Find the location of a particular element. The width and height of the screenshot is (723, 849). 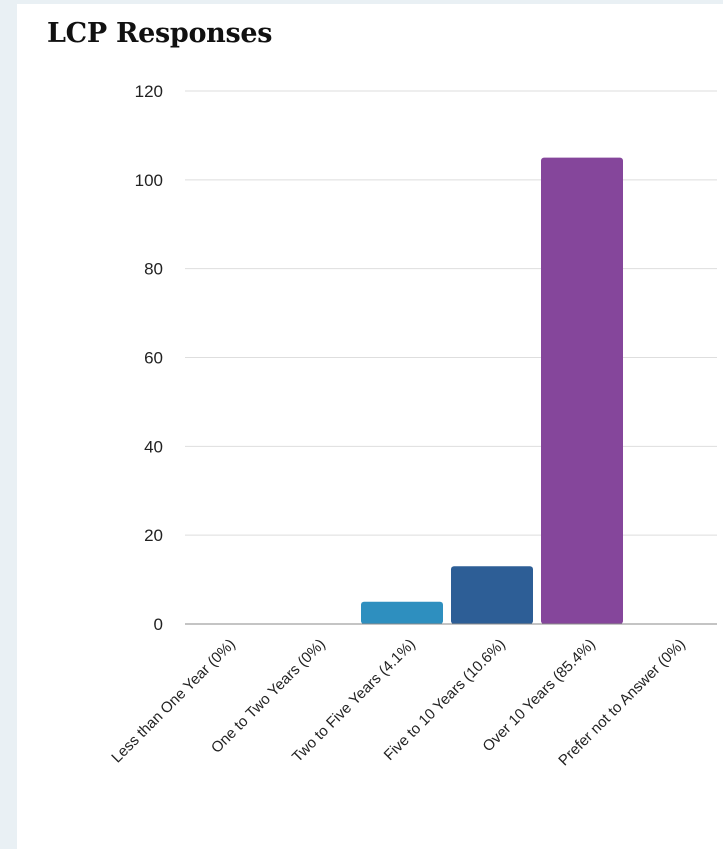

chart-title: LCP Responses is located at coordinates (160, 33).